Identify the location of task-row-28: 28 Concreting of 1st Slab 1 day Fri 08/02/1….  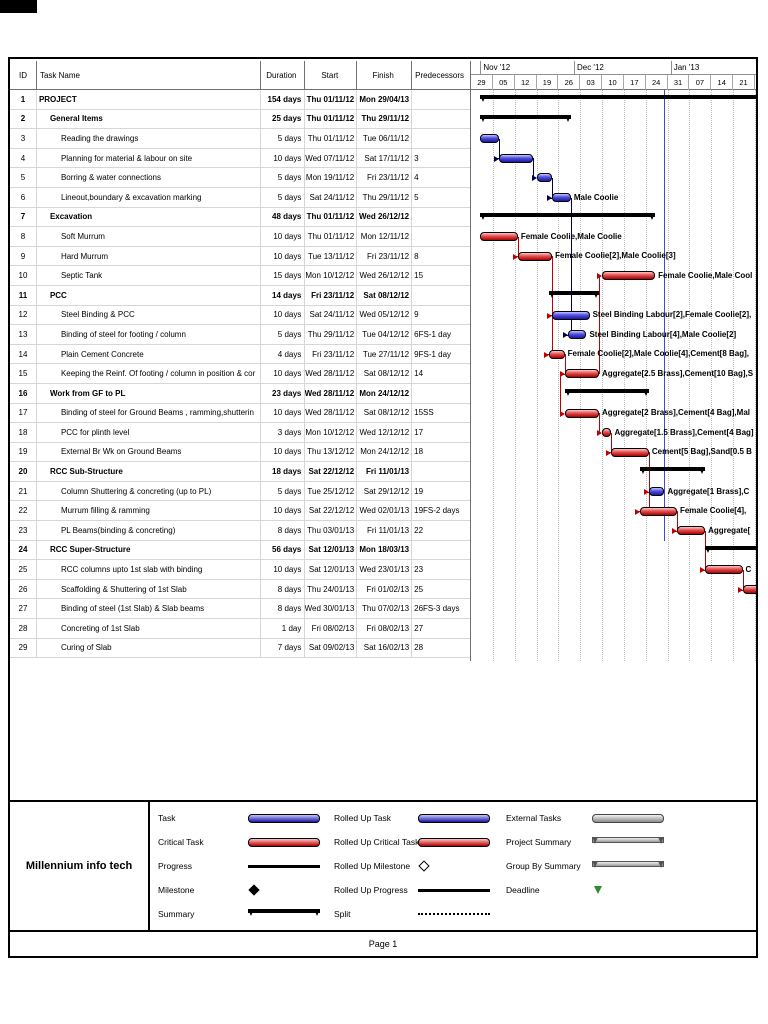
(240, 629).